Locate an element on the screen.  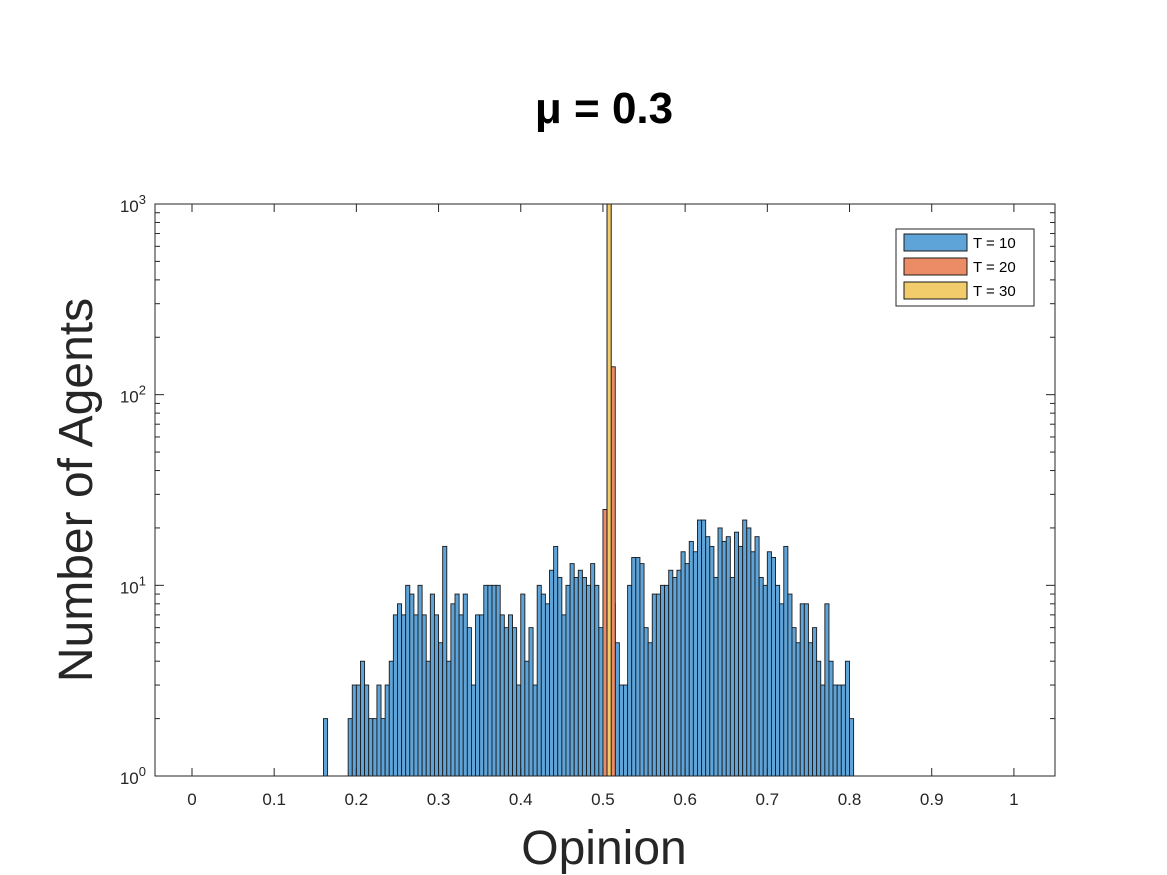
legend-label: T = 10 is located at coordinates (994, 243).